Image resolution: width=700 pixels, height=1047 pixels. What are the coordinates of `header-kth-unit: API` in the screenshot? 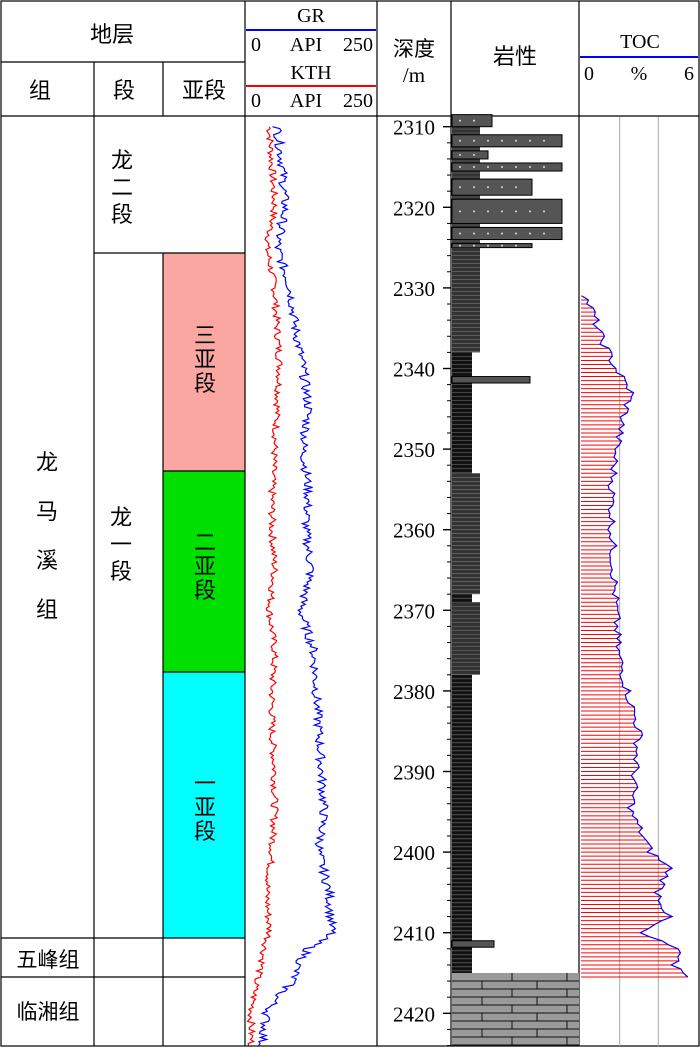 It's located at (306, 101).